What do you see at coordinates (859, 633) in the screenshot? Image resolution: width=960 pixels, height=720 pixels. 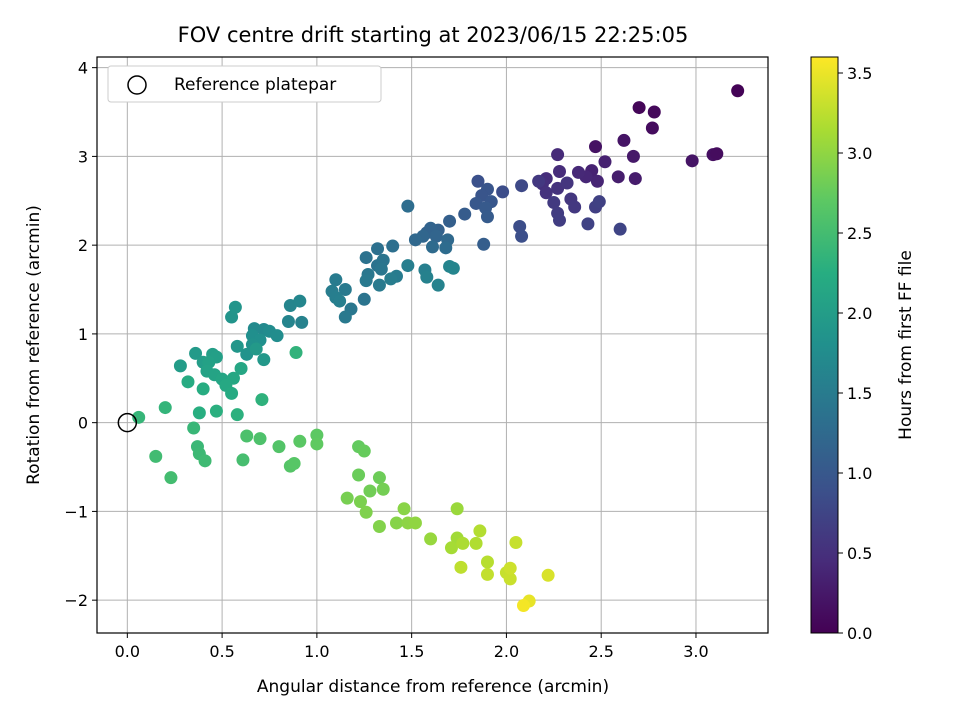 I see `colorbar-tick-label: 0.0` at bounding box center [859, 633].